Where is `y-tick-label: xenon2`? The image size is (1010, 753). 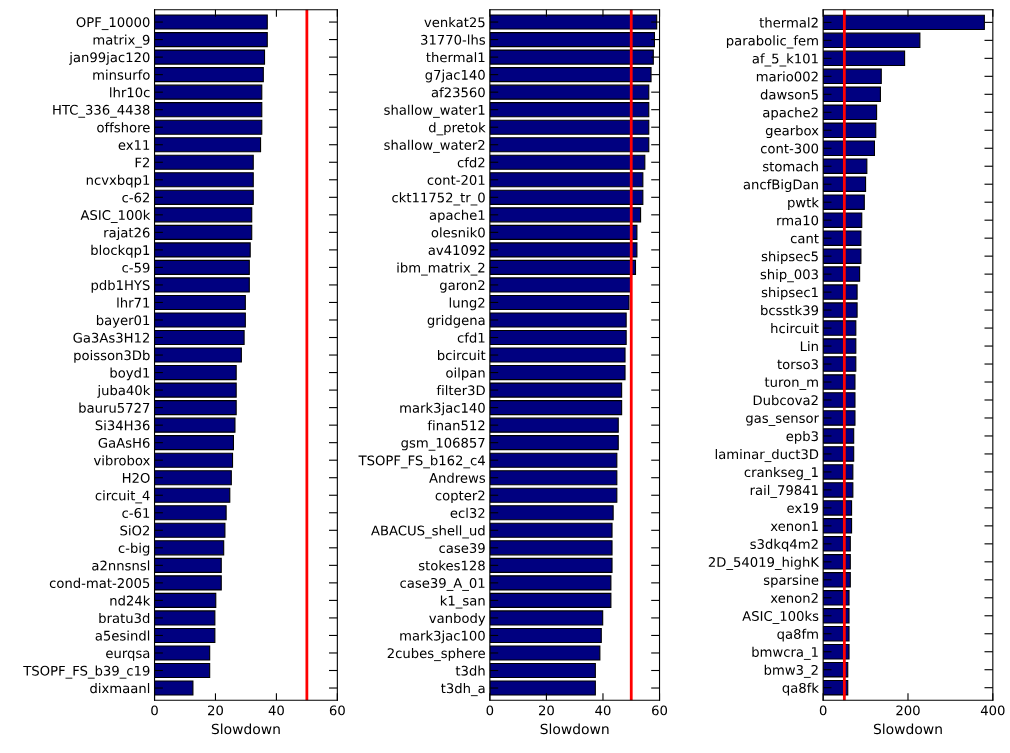 y-tick-label: xenon2 is located at coordinates (794, 598).